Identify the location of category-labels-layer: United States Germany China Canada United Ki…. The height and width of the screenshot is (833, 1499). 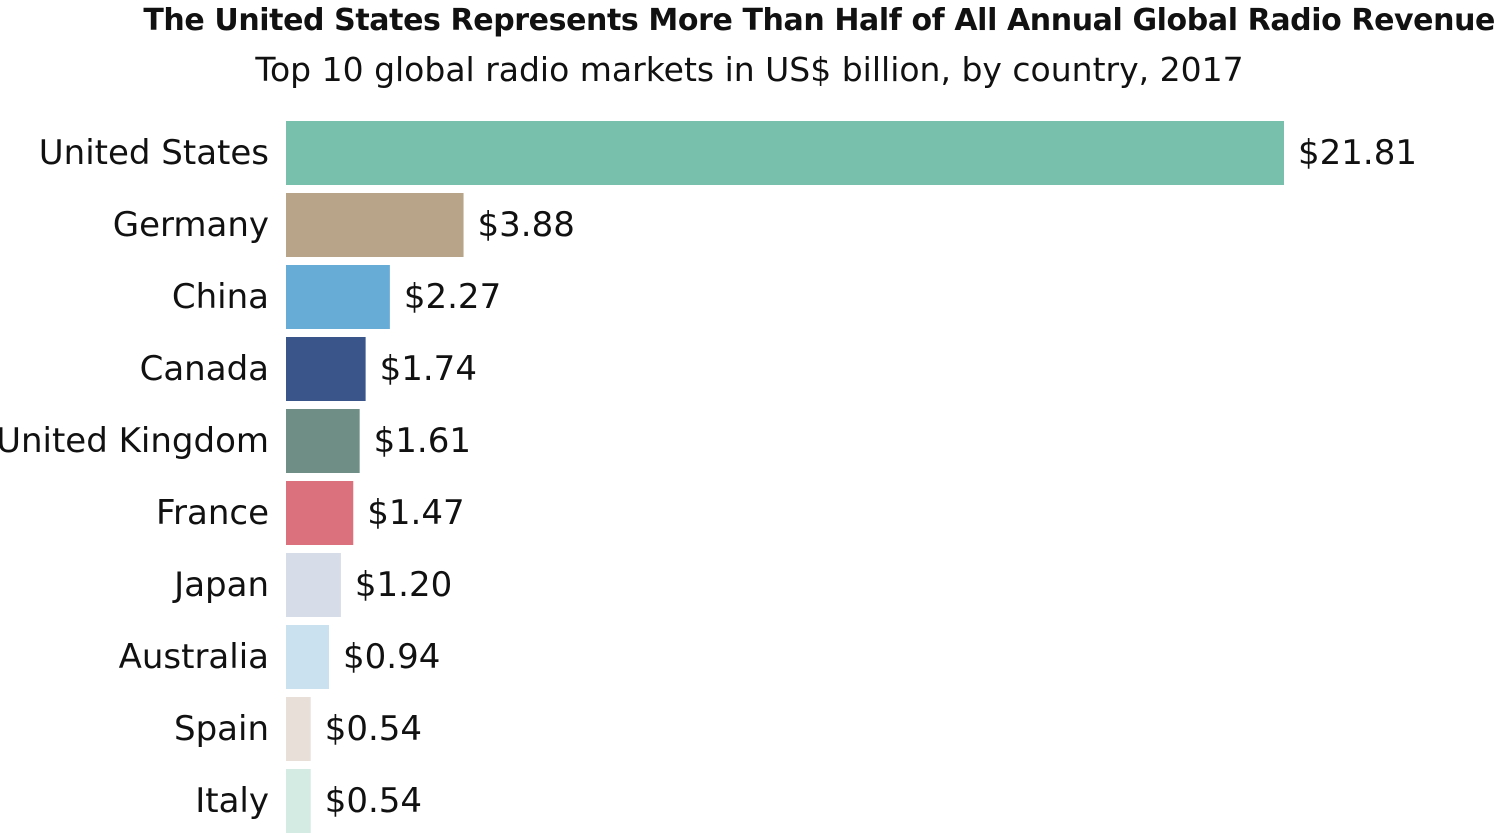
(134, 477).